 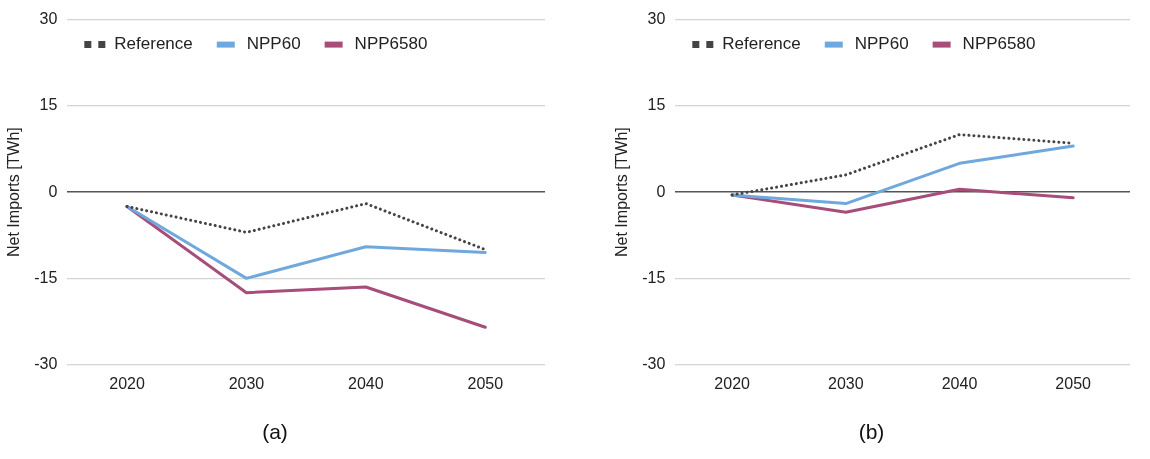 What do you see at coordinates (275, 432) in the screenshot?
I see `text: (a)` at bounding box center [275, 432].